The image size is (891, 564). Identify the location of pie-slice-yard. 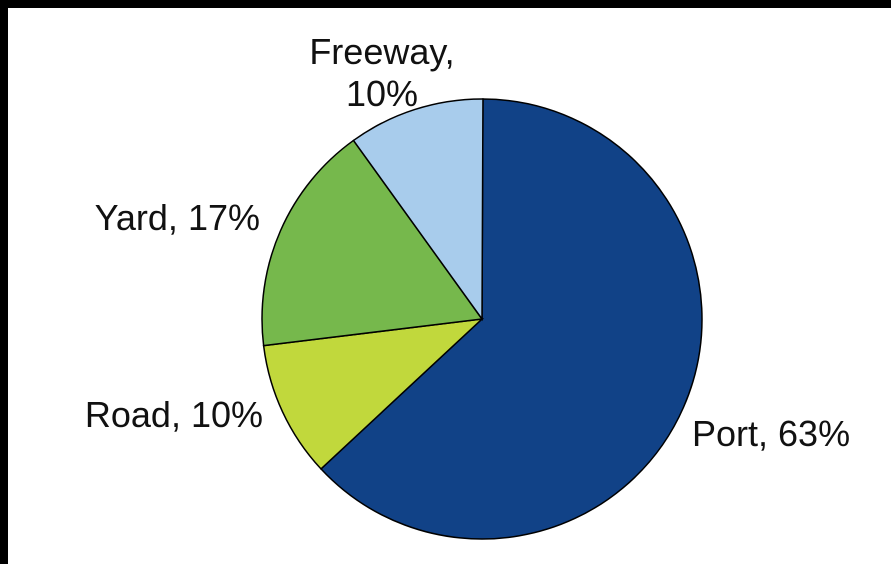
(372, 243).